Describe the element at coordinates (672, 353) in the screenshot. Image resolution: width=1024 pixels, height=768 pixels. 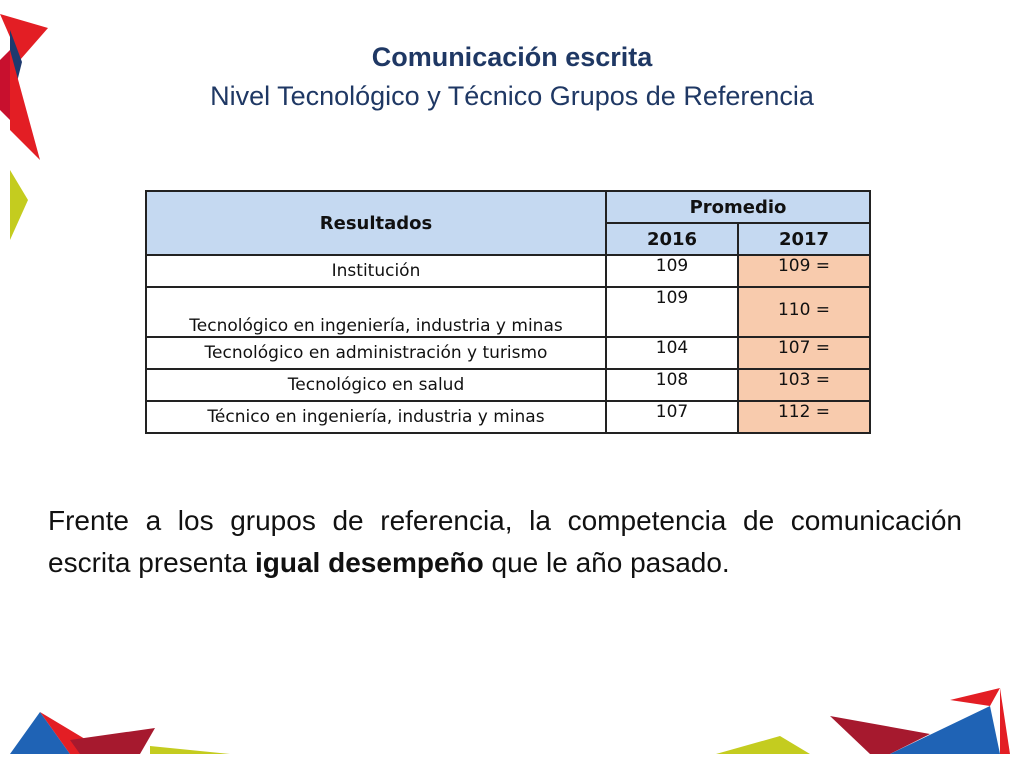
I see `value-2016: 104` at that location.